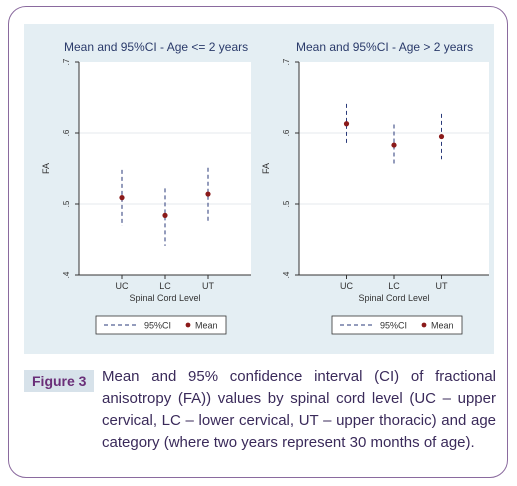  Describe the element at coordinates (156, 47) in the screenshot. I see `chart-title: Mean and 95%CI - Age <= 2 years` at that location.